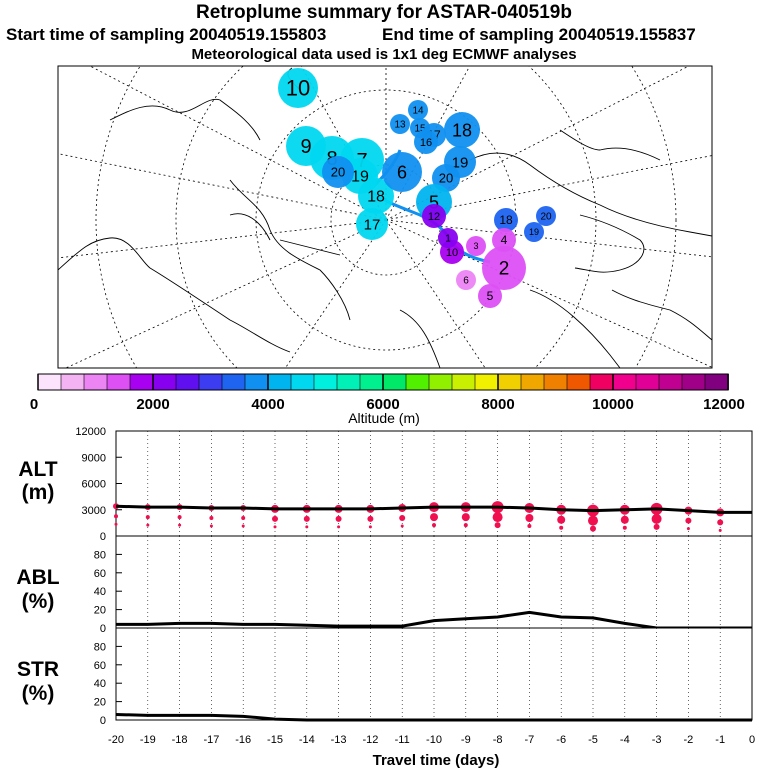  What do you see at coordinates (436, 760) in the screenshot?
I see `x-axis-label: Travel time (days)` at bounding box center [436, 760].